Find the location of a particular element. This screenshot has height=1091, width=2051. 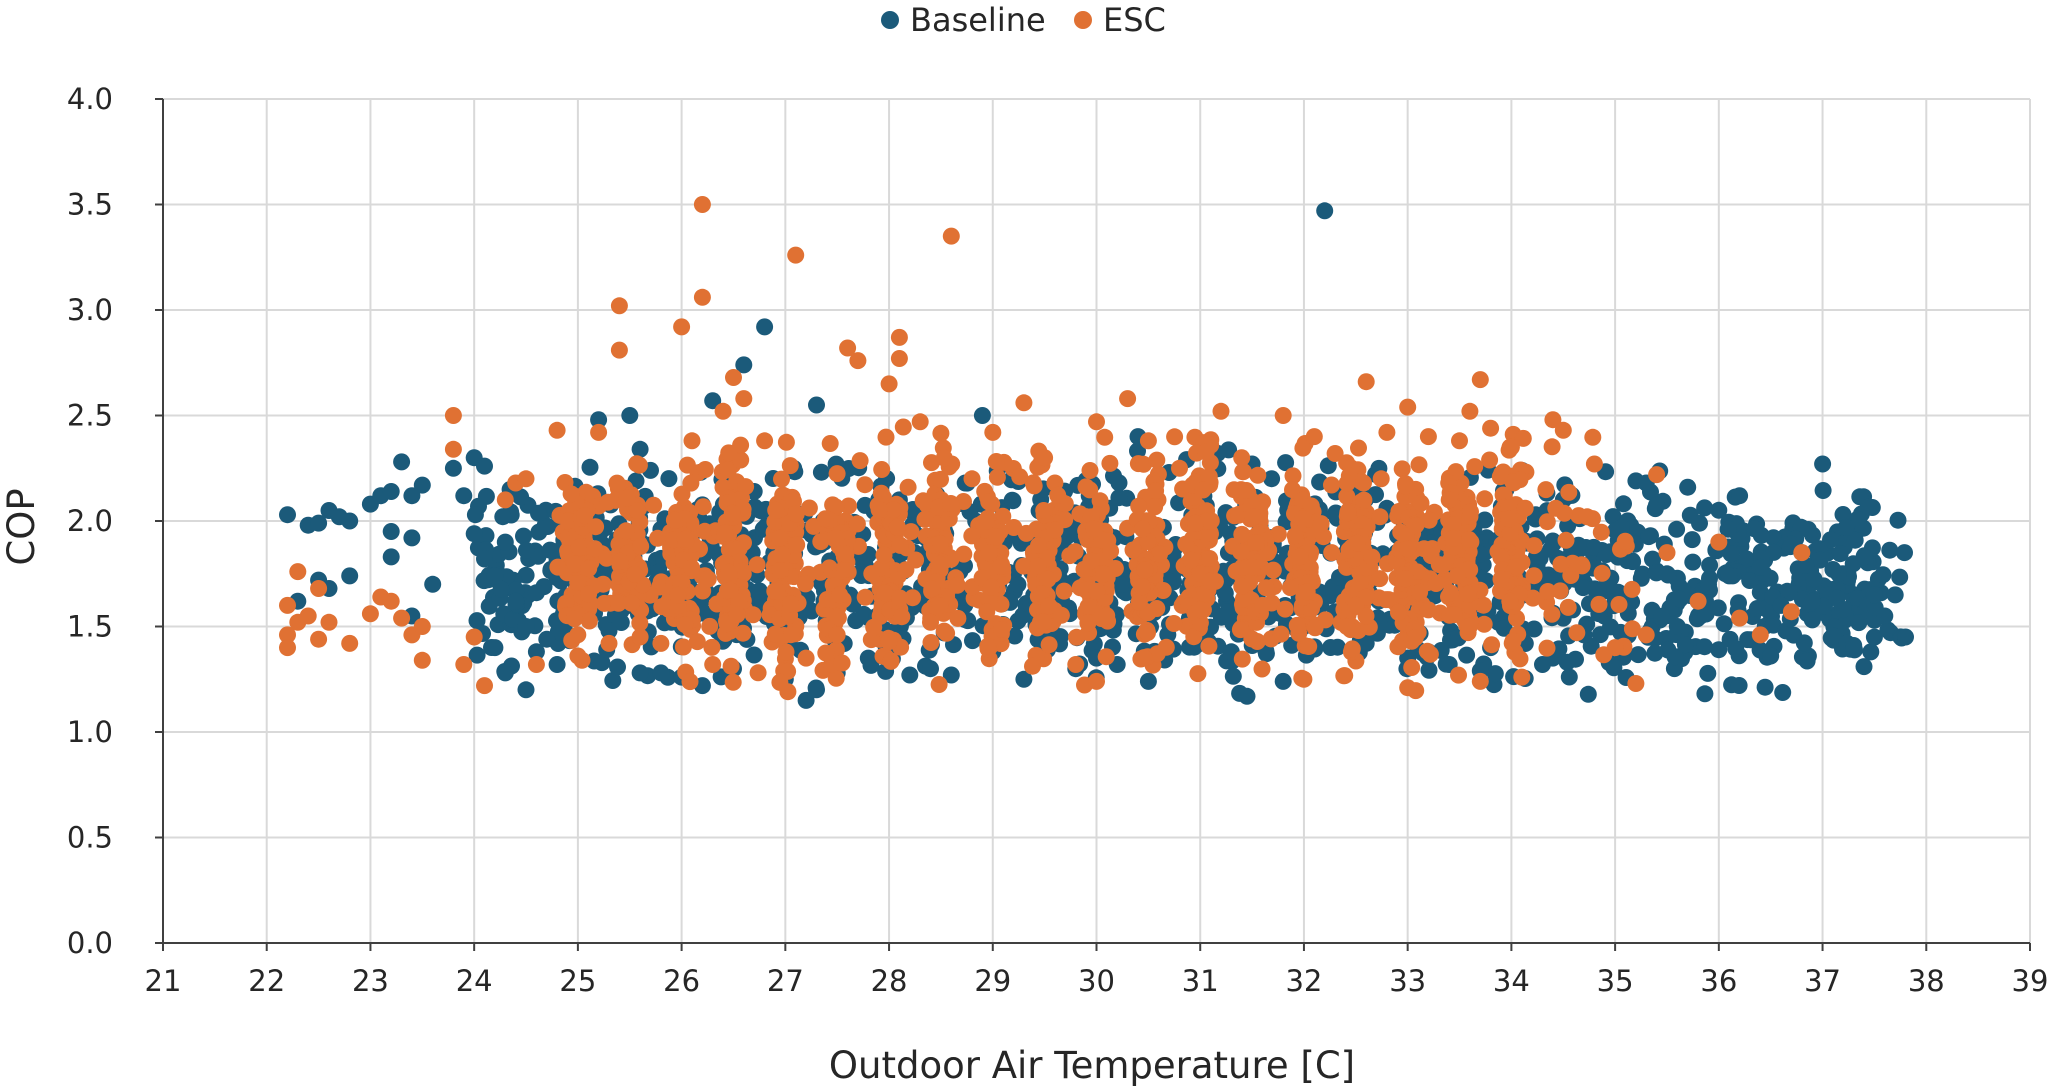

x-tick-label: 25 is located at coordinates (577, 981).